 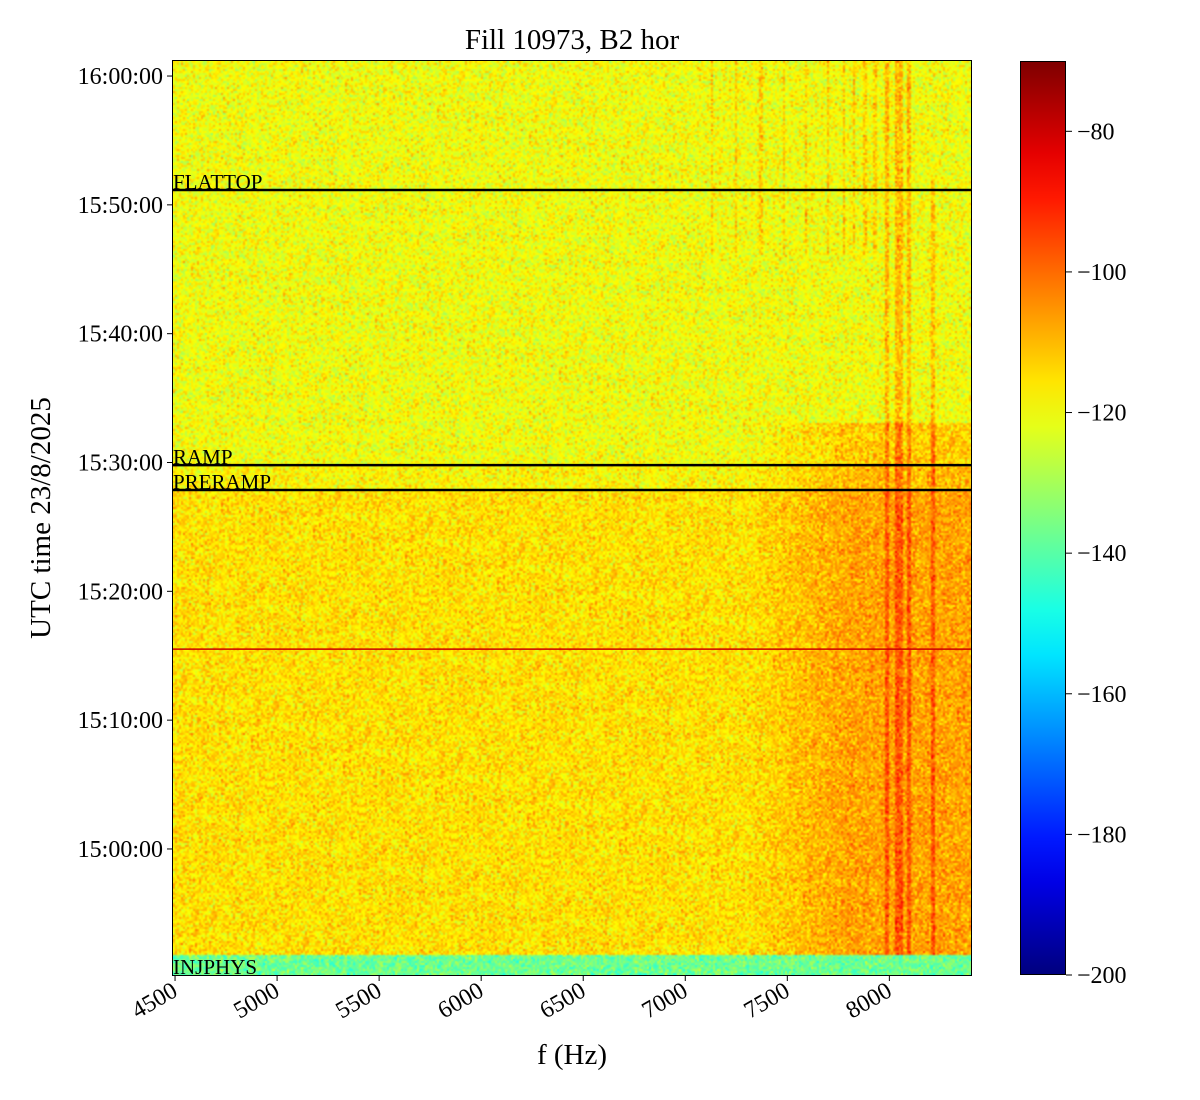 I want to click on colorbar-tick-label: −140, so click(x=1102, y=554).